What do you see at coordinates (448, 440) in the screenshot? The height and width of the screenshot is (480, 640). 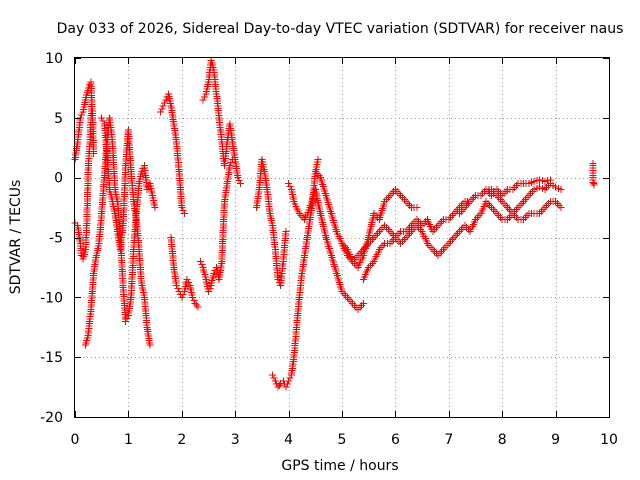 I see `x-tick-label: 7` at bounding box center [448, 440].